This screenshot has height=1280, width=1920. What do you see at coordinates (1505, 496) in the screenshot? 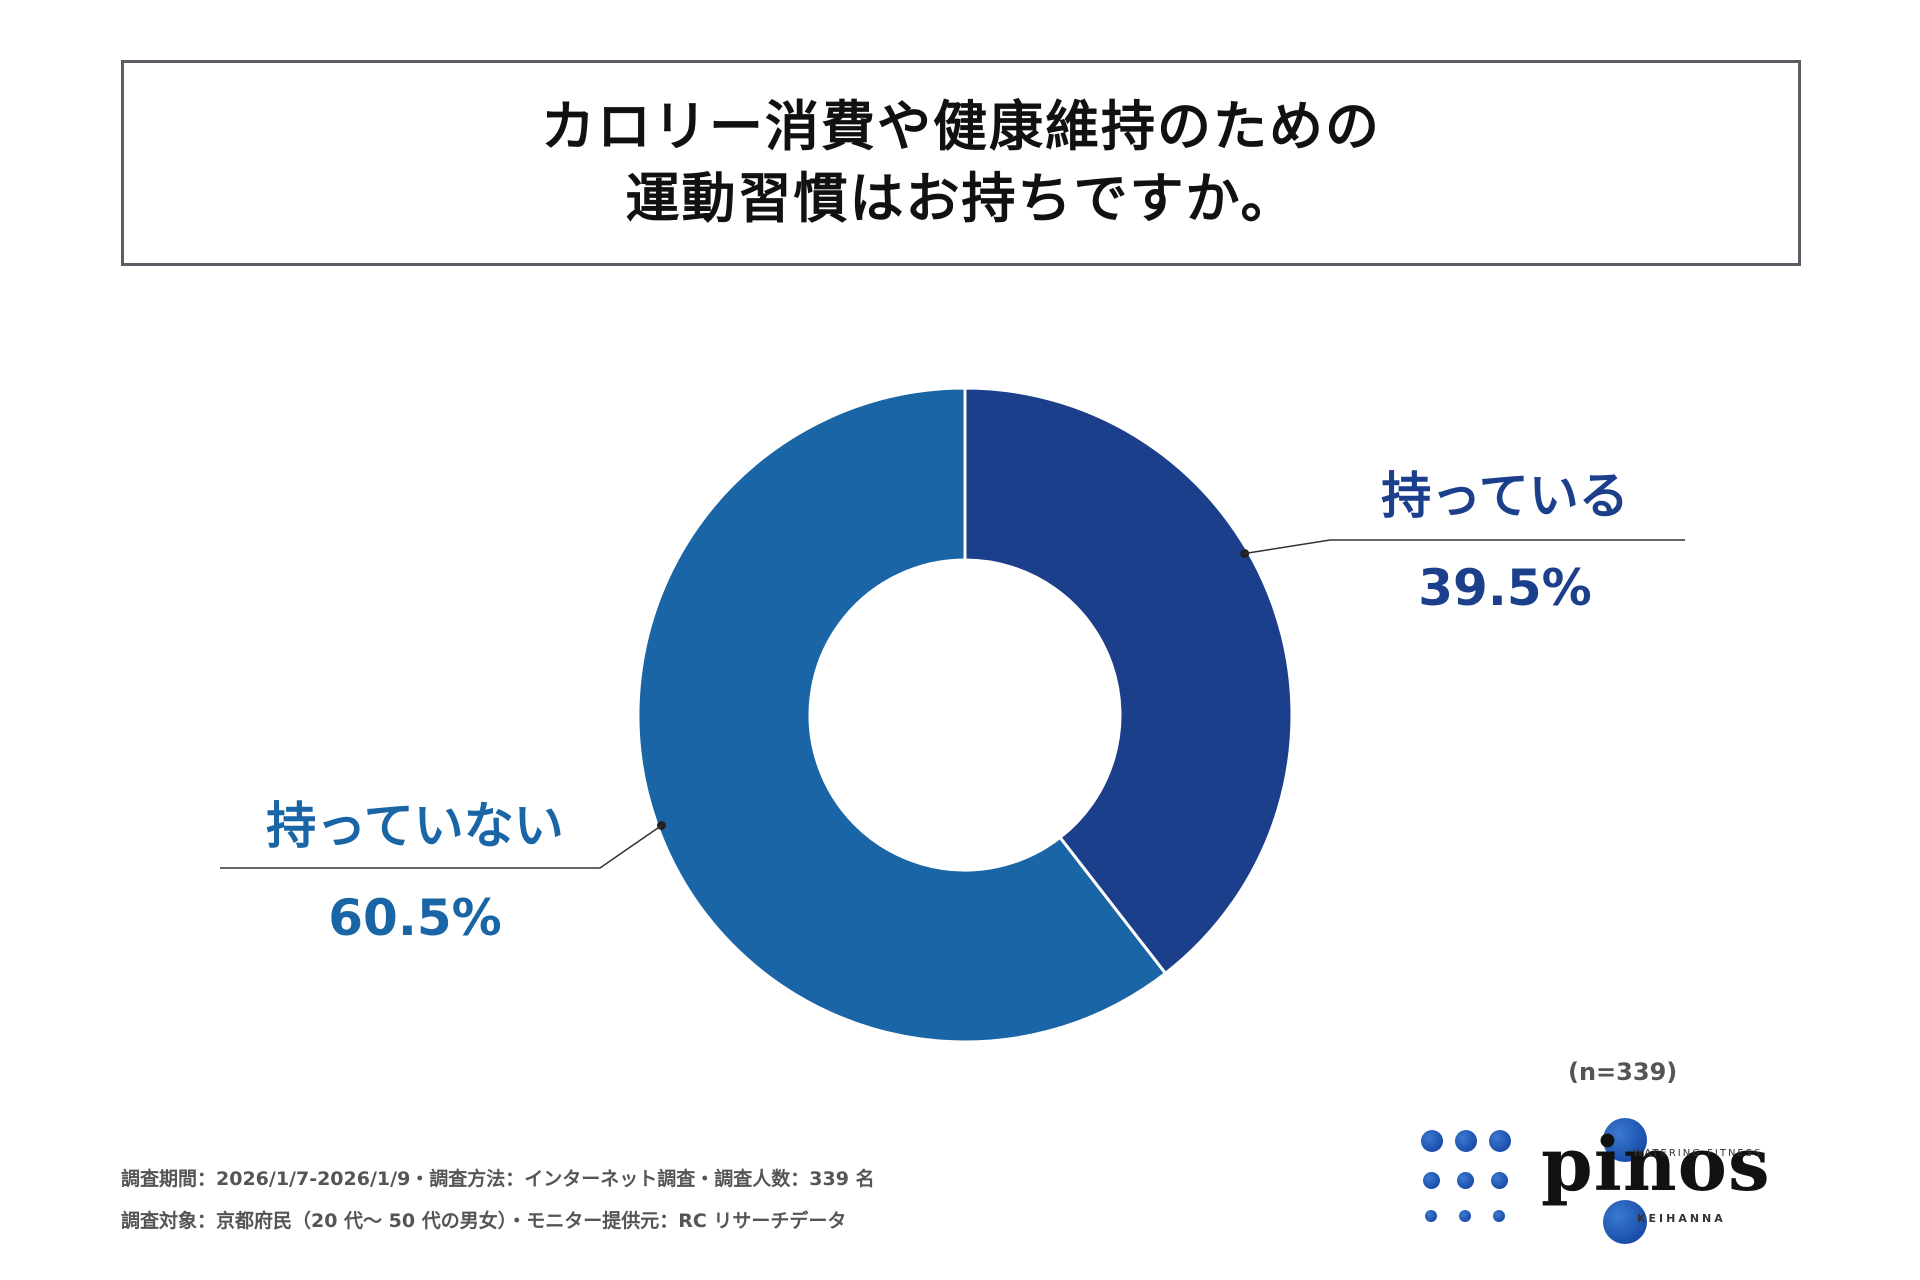
I see `slice-category-label: 持っている` at bounding box center [1505, 496].